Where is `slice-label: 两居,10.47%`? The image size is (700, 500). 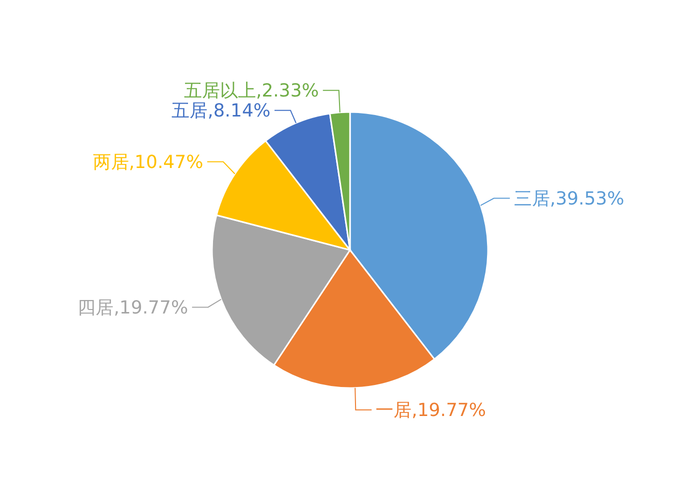
slice-label: 两居,10.47% is located at coordinates (148, 163).